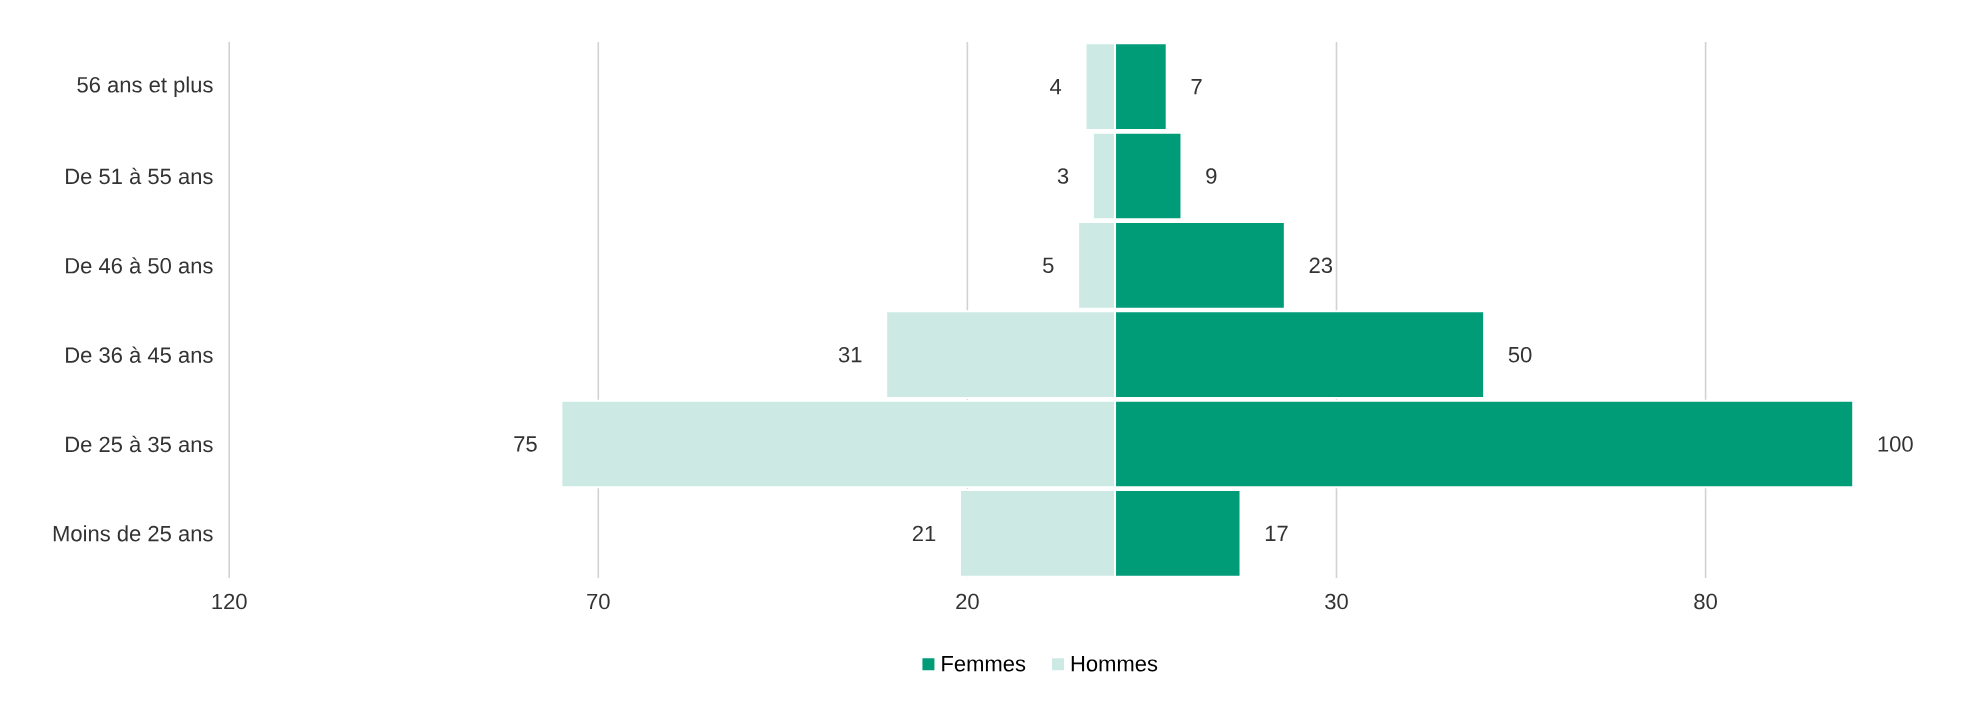  I want to click on data-label: 50, so click(1520, 354).